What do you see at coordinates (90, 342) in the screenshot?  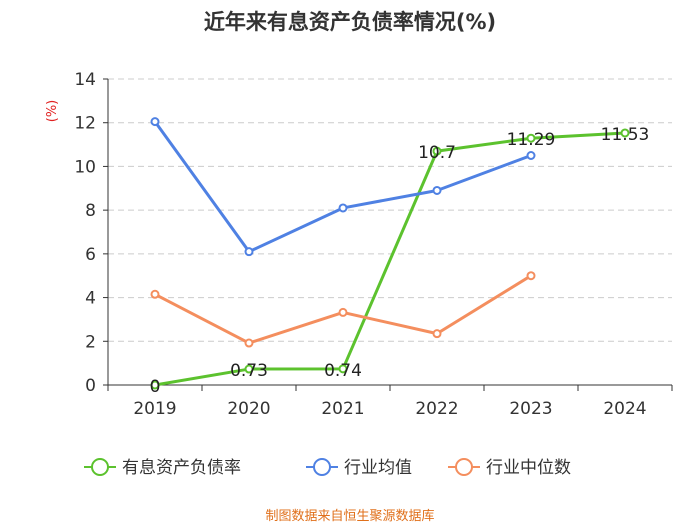 I see `y-tick-label: 2` at bounding box center [90, 342].